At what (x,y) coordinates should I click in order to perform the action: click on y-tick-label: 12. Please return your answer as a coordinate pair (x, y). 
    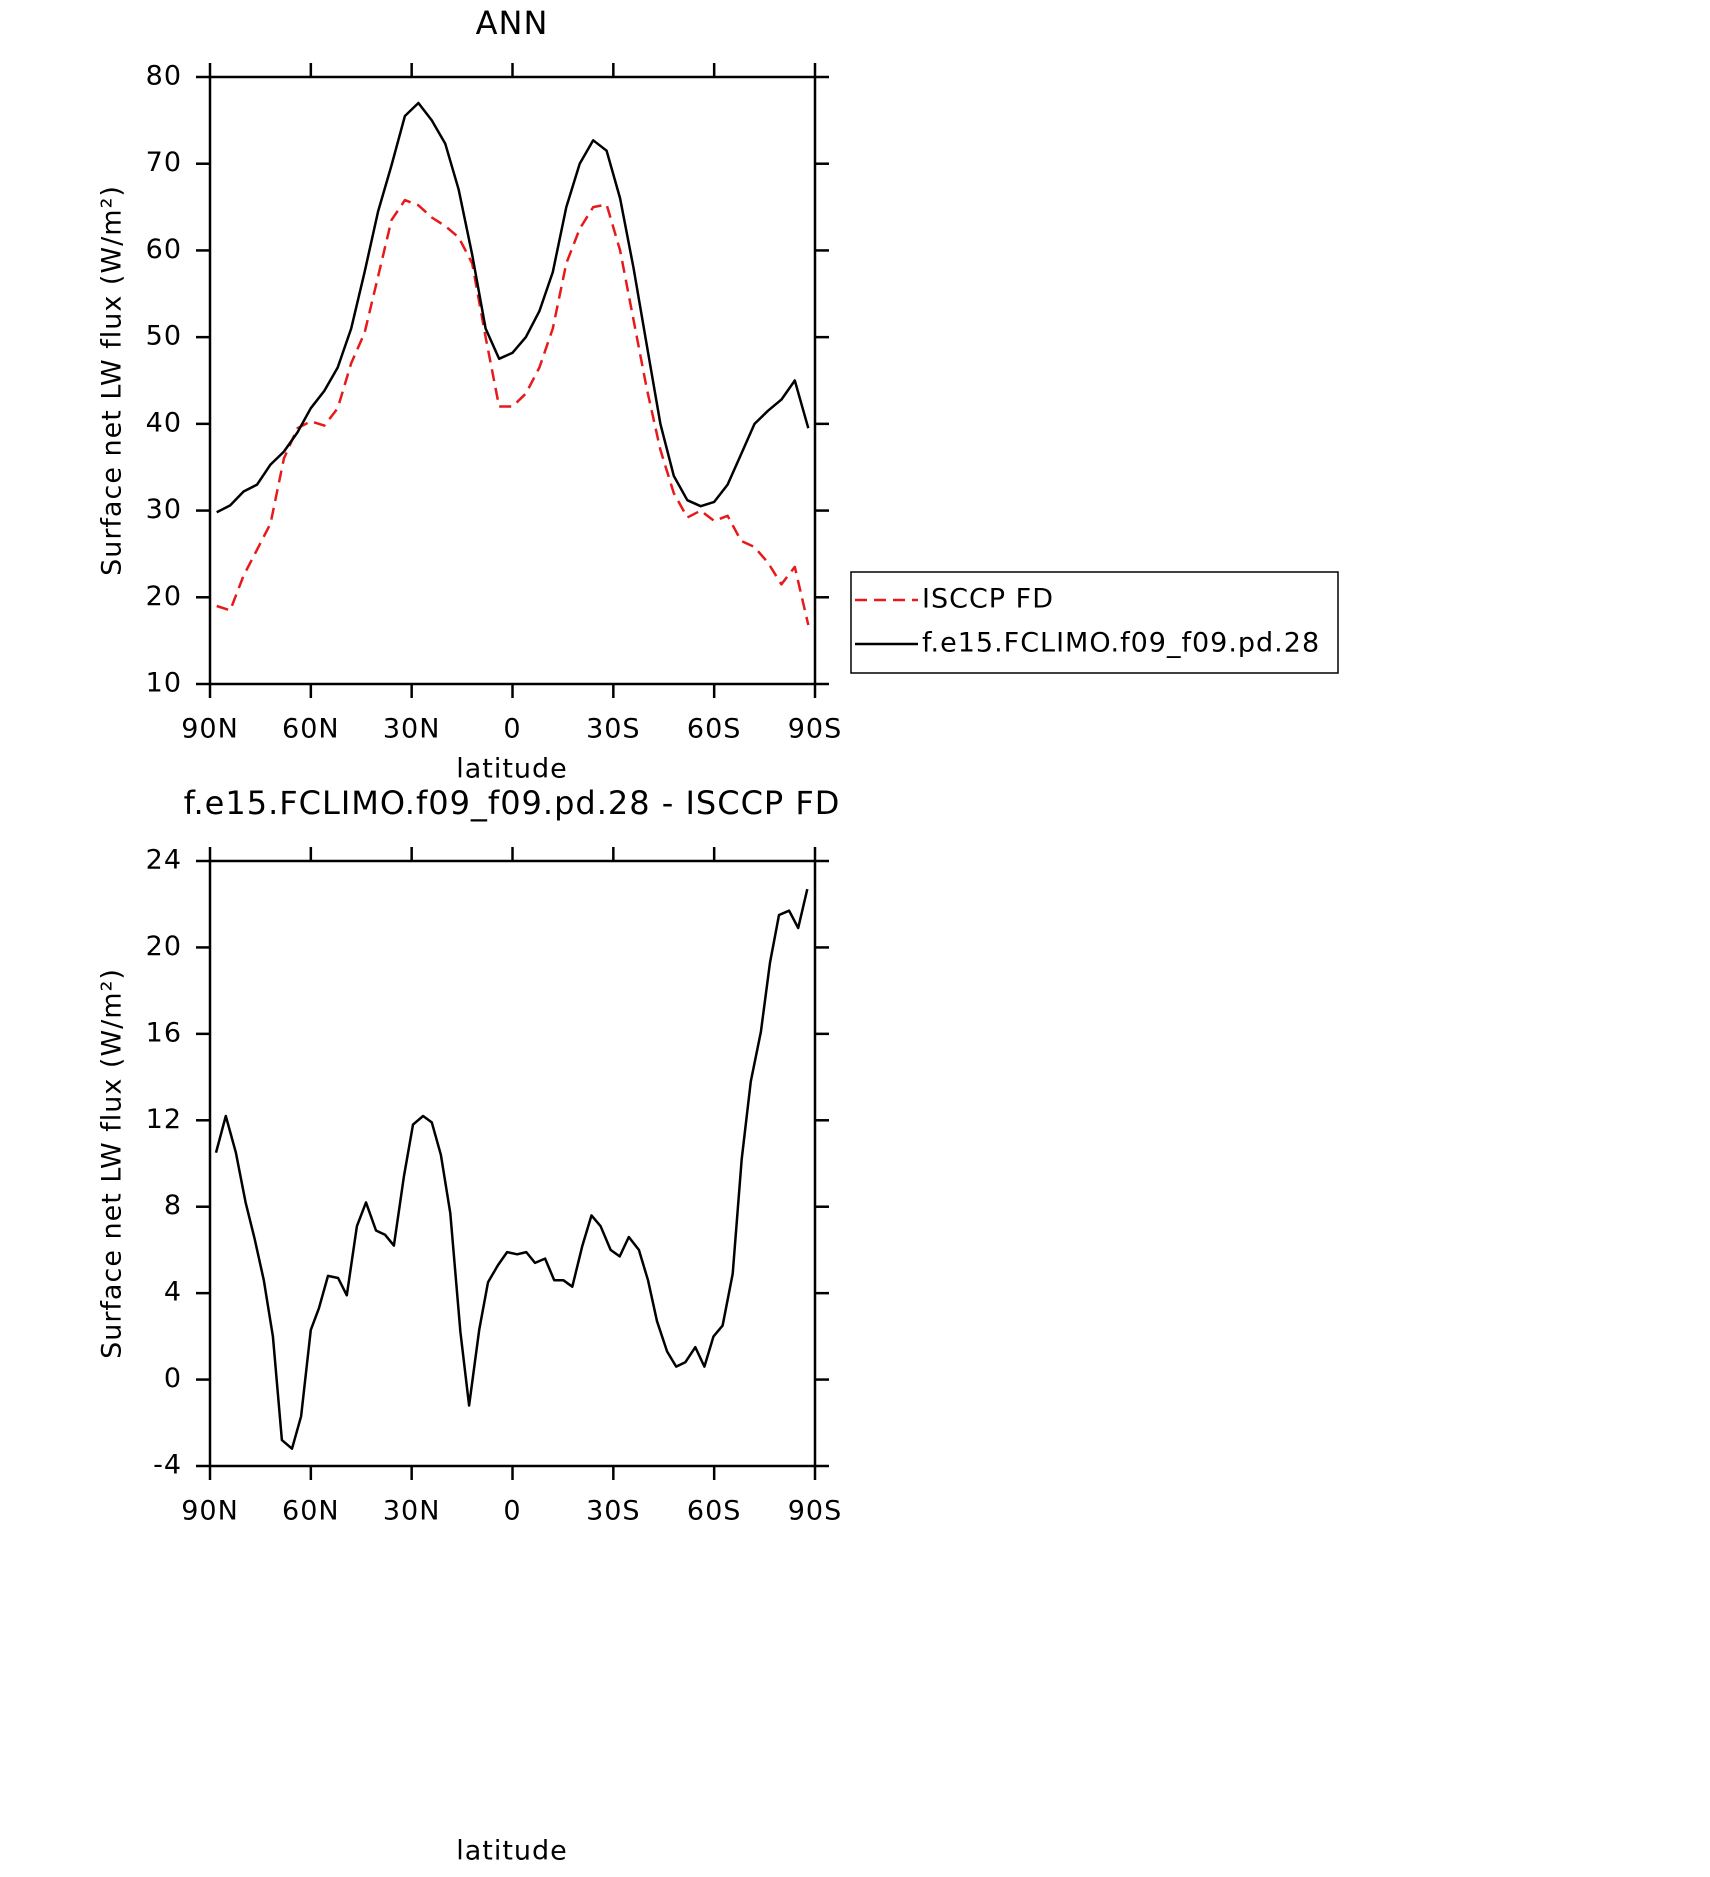
    Looking at the image, I should click on (164, 1119).